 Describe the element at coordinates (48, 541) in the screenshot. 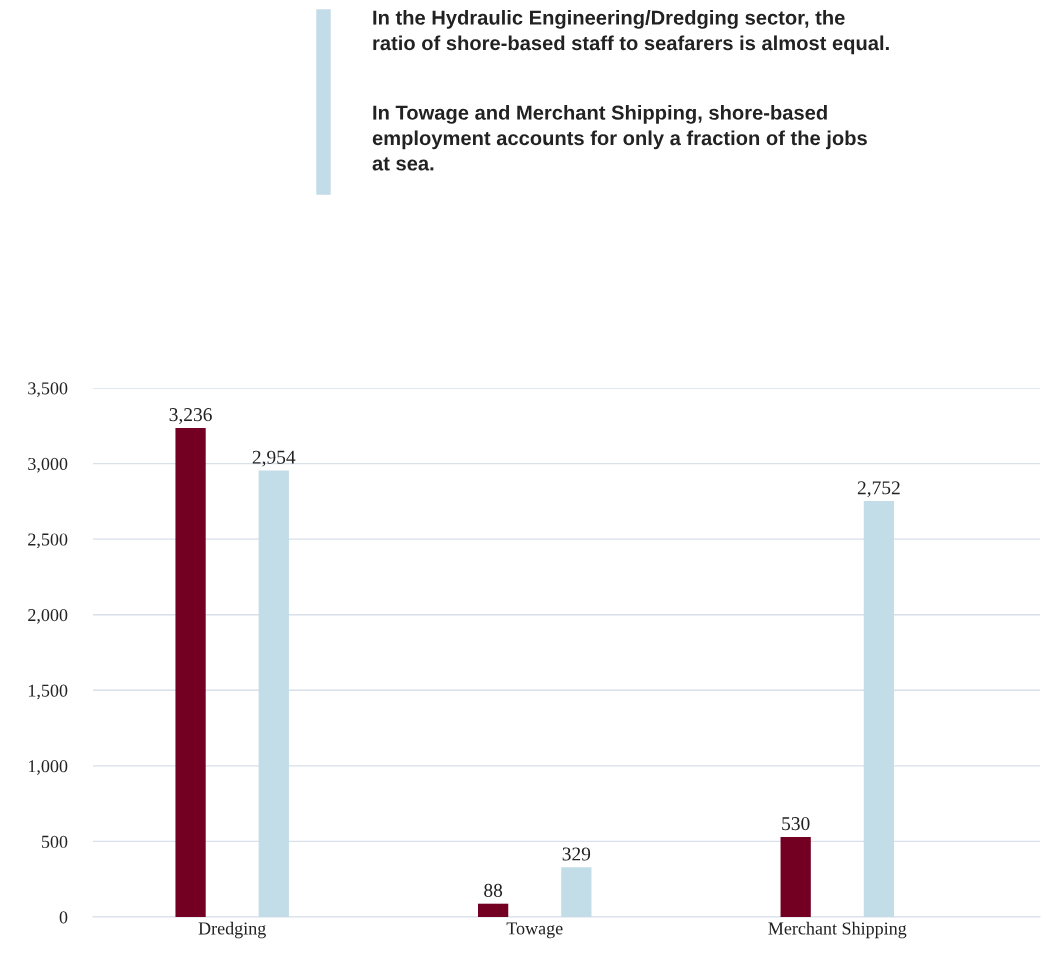

I see `y-tick-label: 2,500` at that location.